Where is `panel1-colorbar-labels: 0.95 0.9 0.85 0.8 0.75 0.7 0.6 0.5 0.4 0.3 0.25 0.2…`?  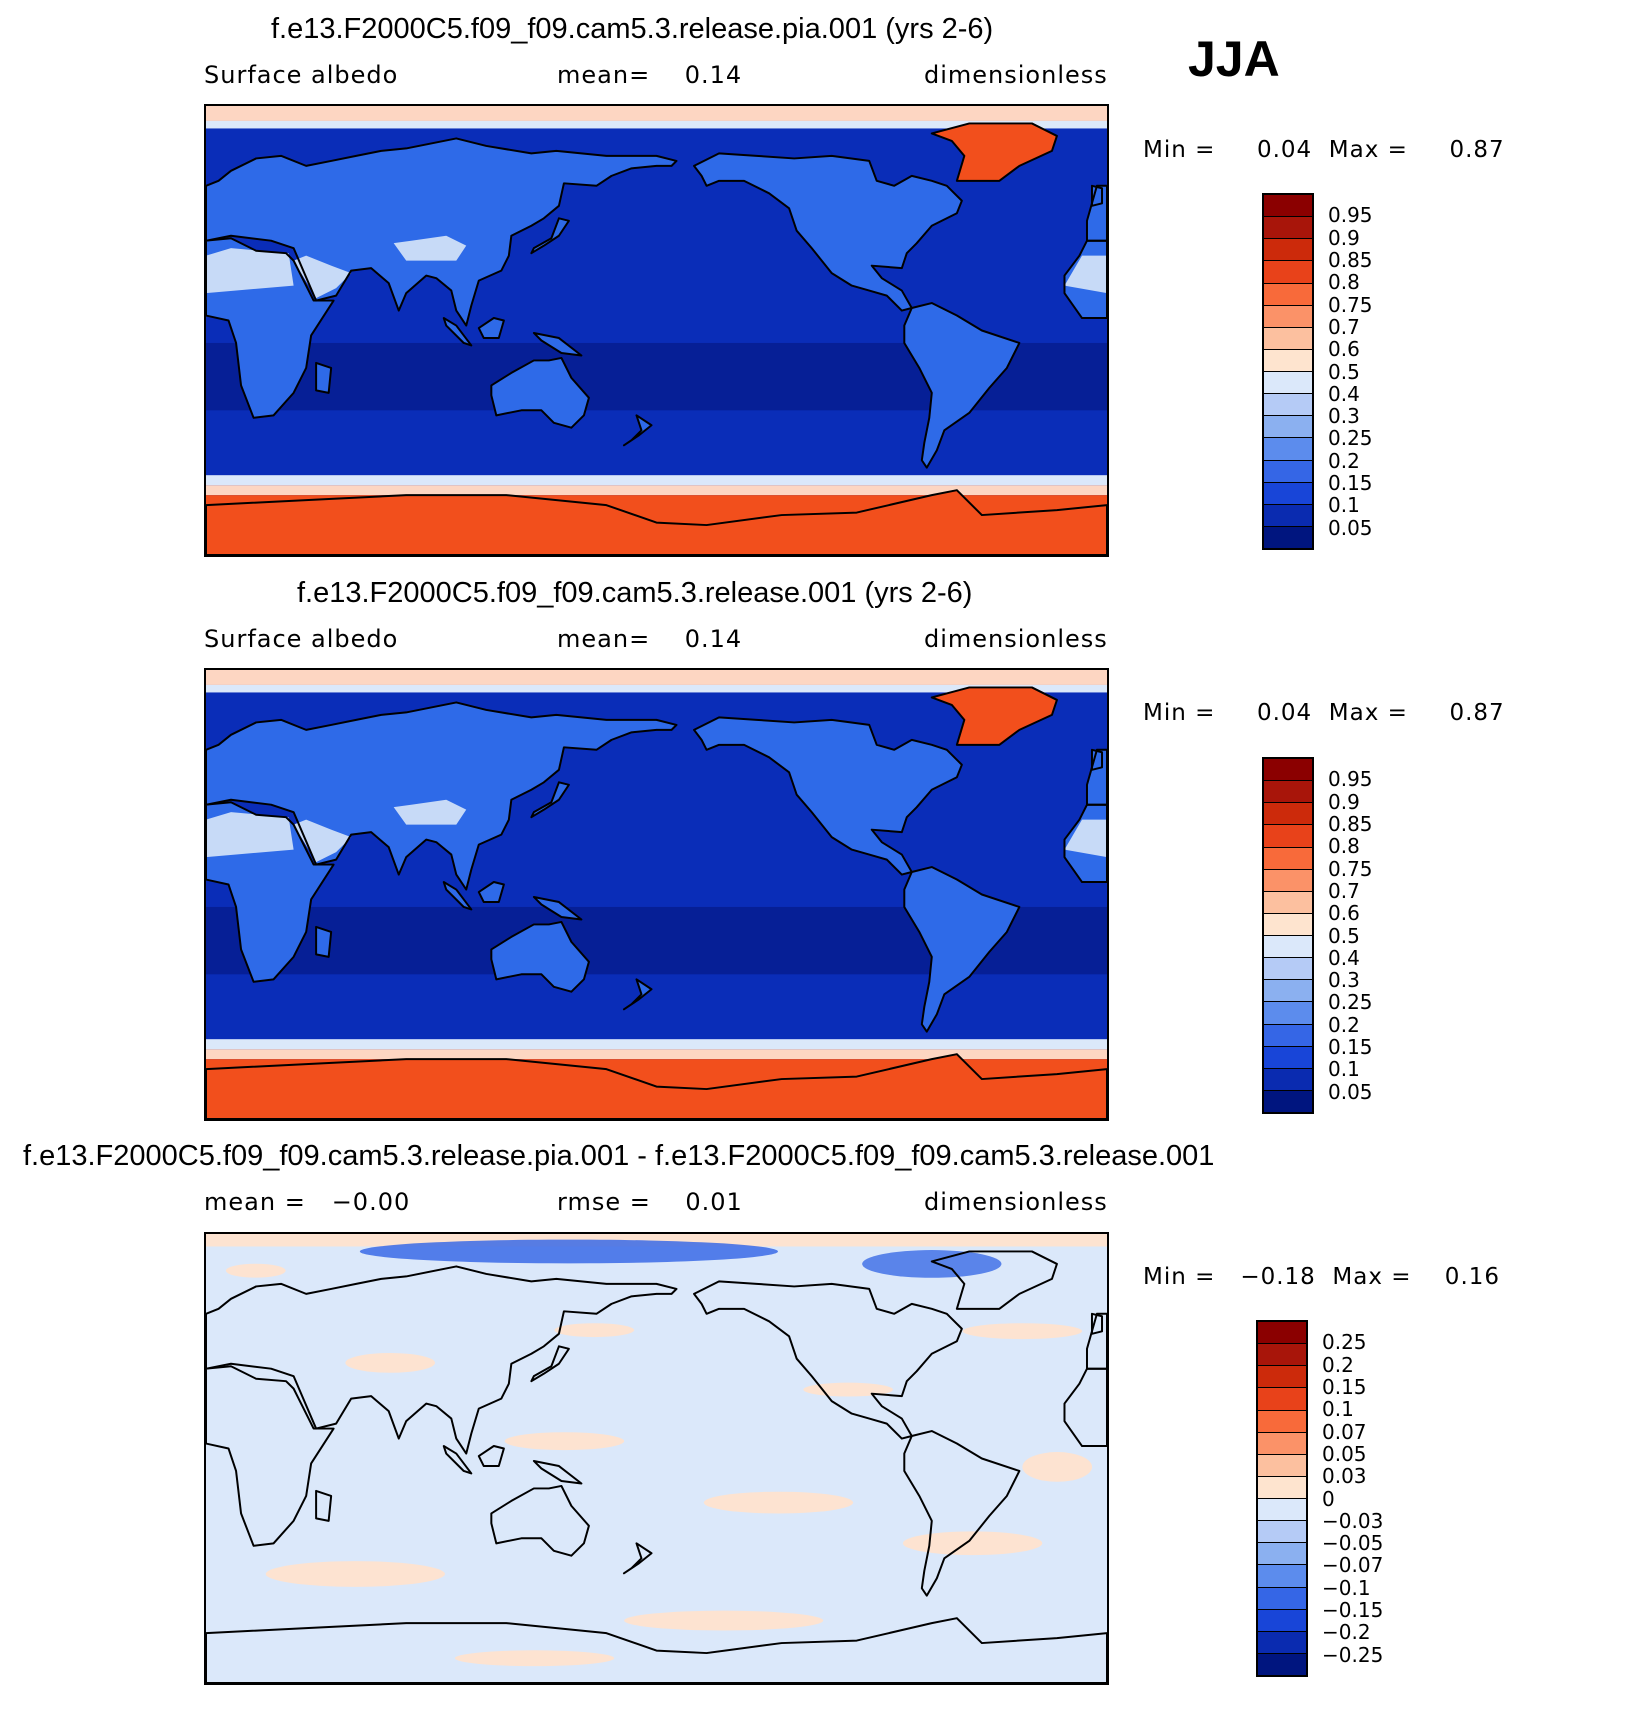
panel1-colorbar-labels: 0.95 0.9 0.85 0.8 0.75 0.7 0.6 0.5 0.4 0.3 0.25 0.2… is located at coordinates (1378, 371).